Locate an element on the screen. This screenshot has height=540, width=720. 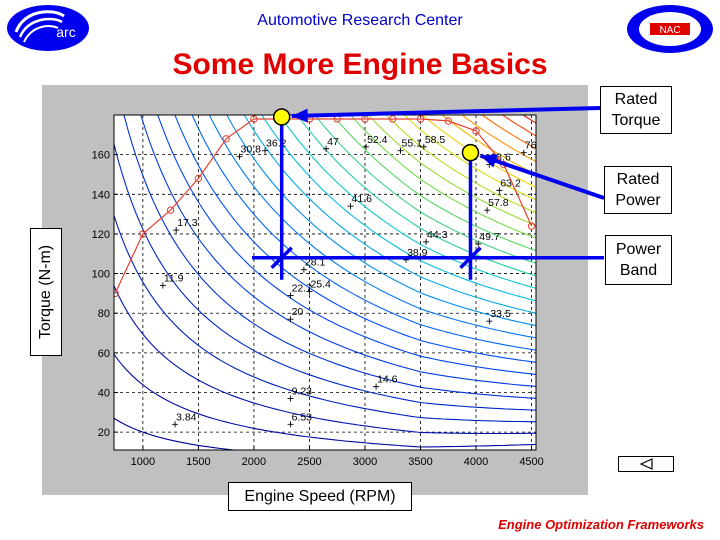
power-band-tick is located at coordinates (281, 257).